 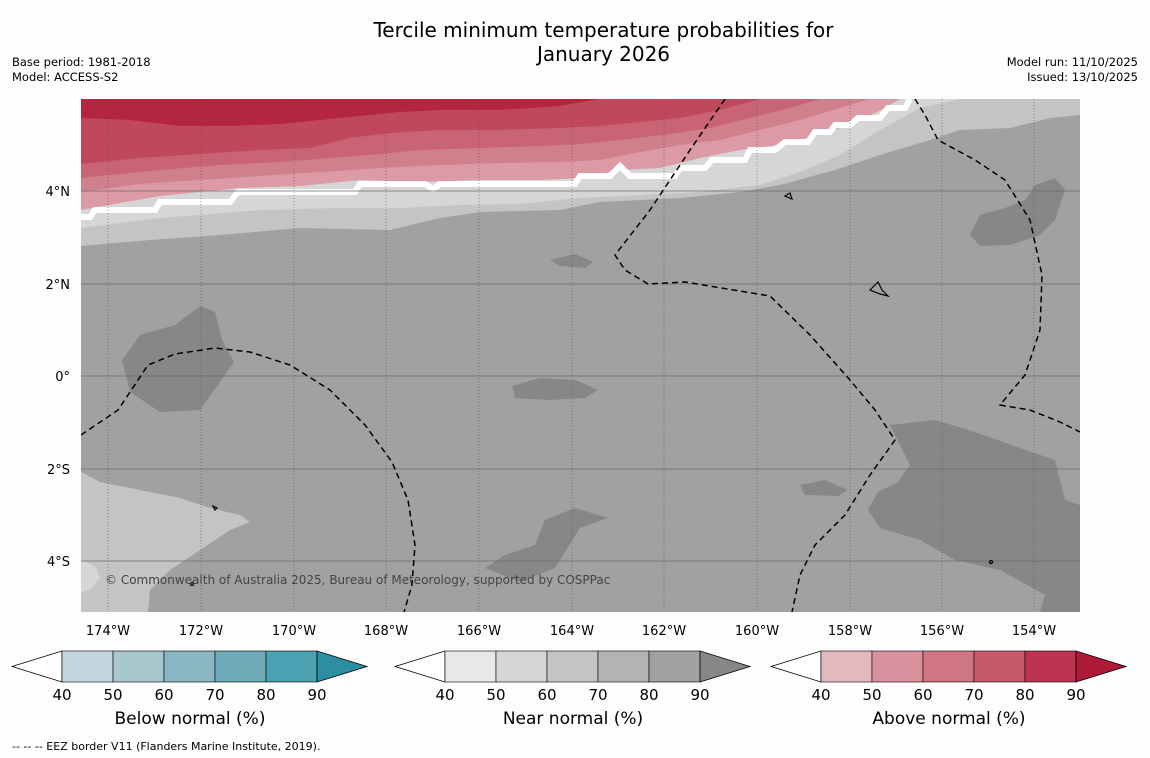 What do you see at coordinates (58, 562) in the screenshot?
I see `latitude-label: 4°S` at bounding box center [58, 562].